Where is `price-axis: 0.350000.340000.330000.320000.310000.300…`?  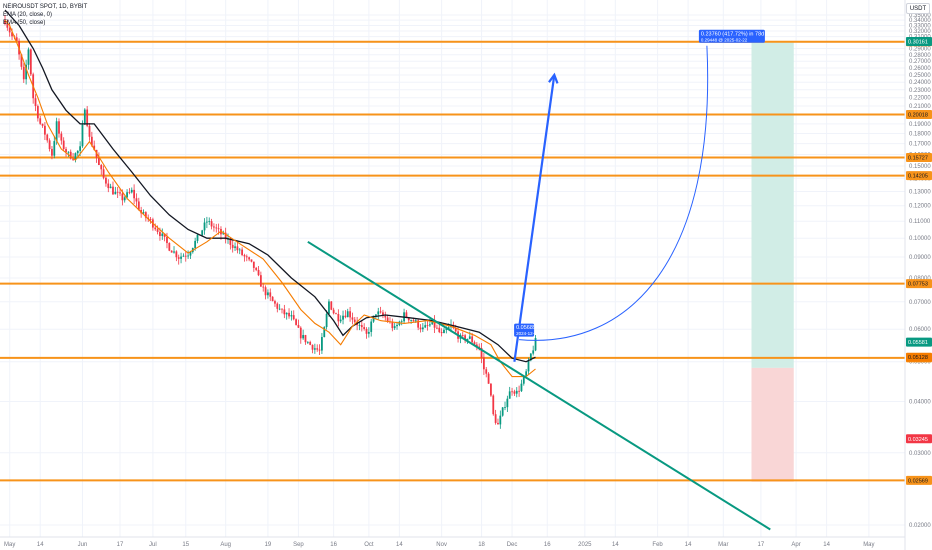
price-axis: 0.350000.340000.330000.320000.310000.300… is located at coordinates (918, 275).